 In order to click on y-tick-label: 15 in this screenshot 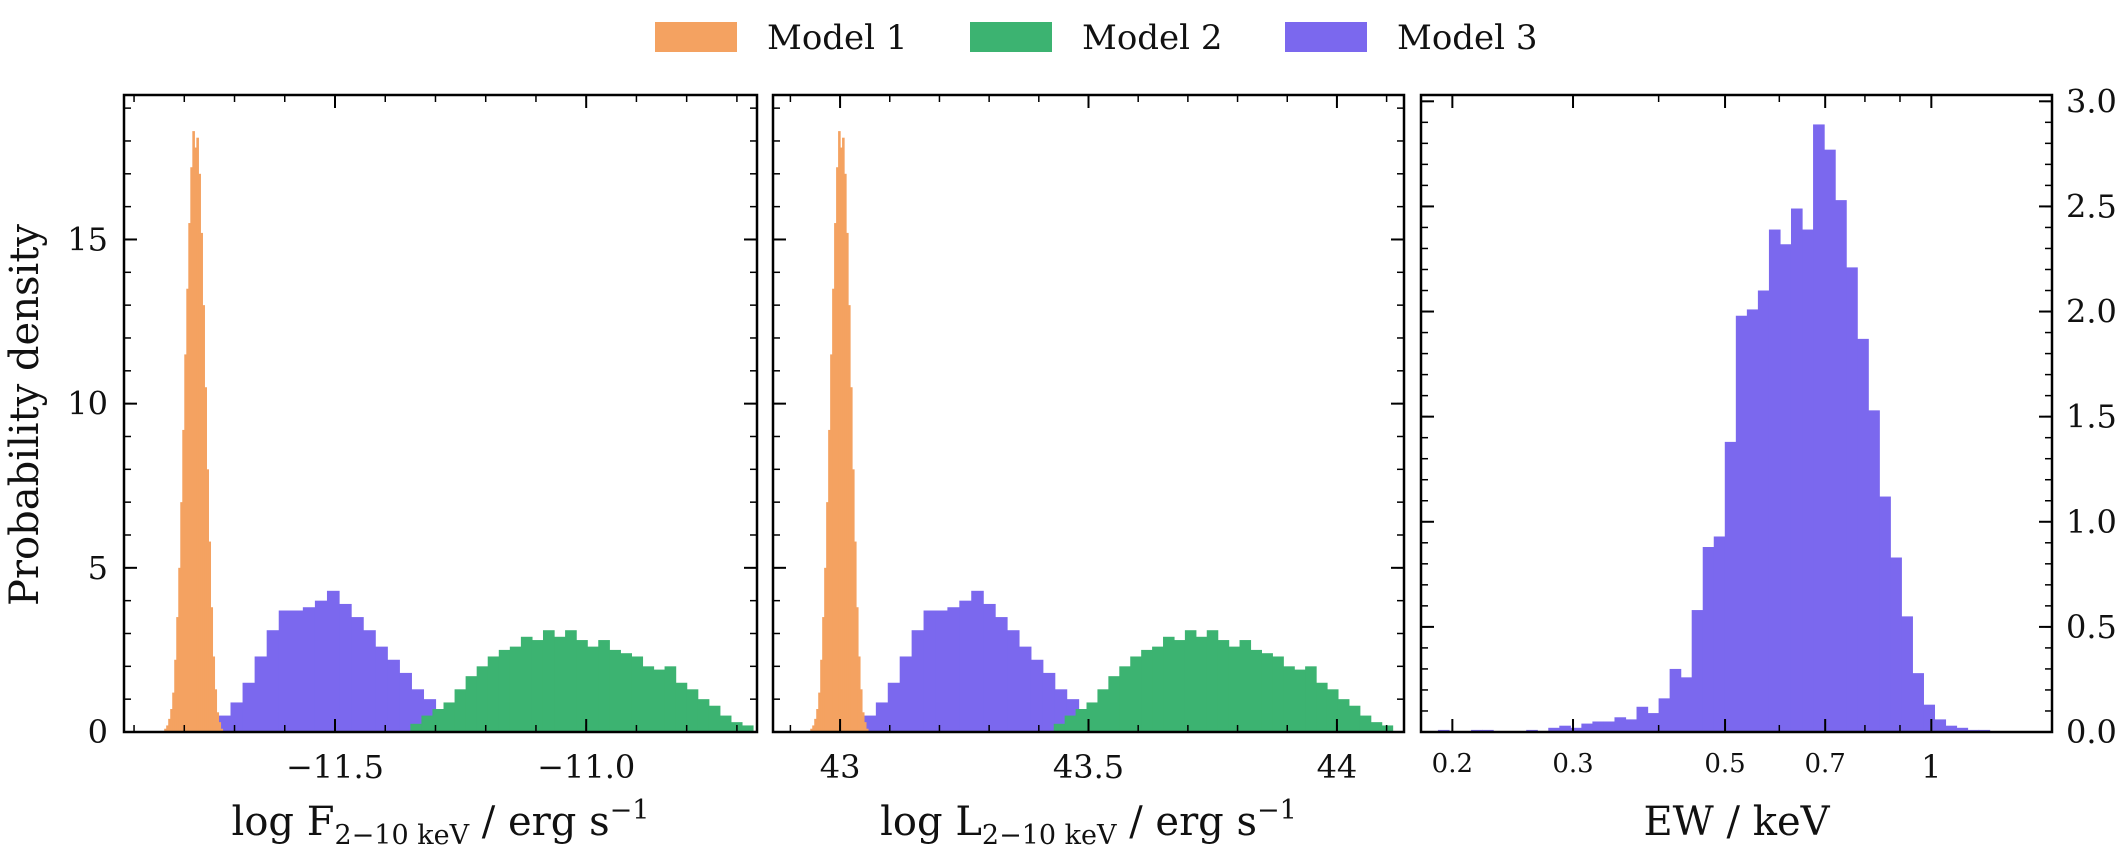, I will do `click(87, 239)`.